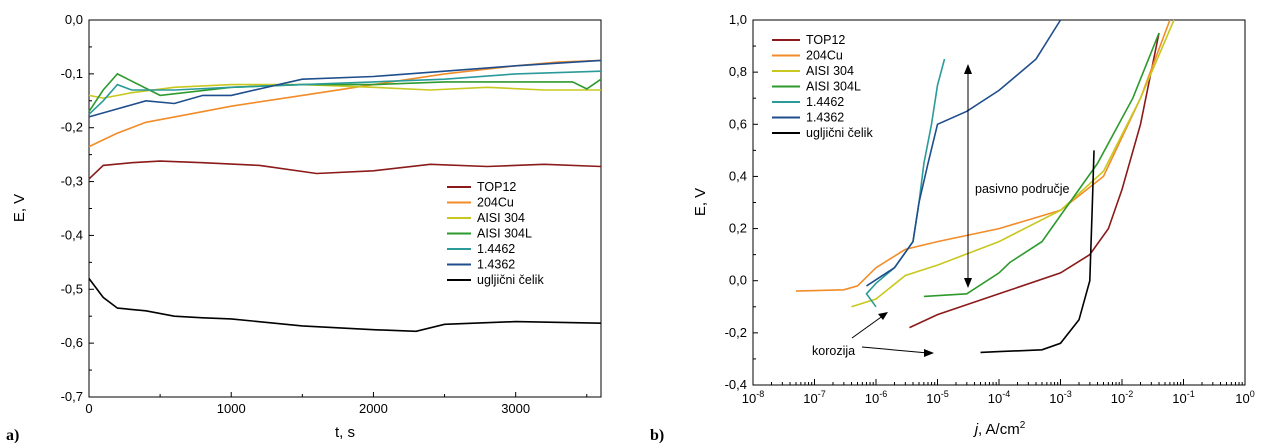  I want to click on corrosion-annotation: korozija, so click(873, 335).